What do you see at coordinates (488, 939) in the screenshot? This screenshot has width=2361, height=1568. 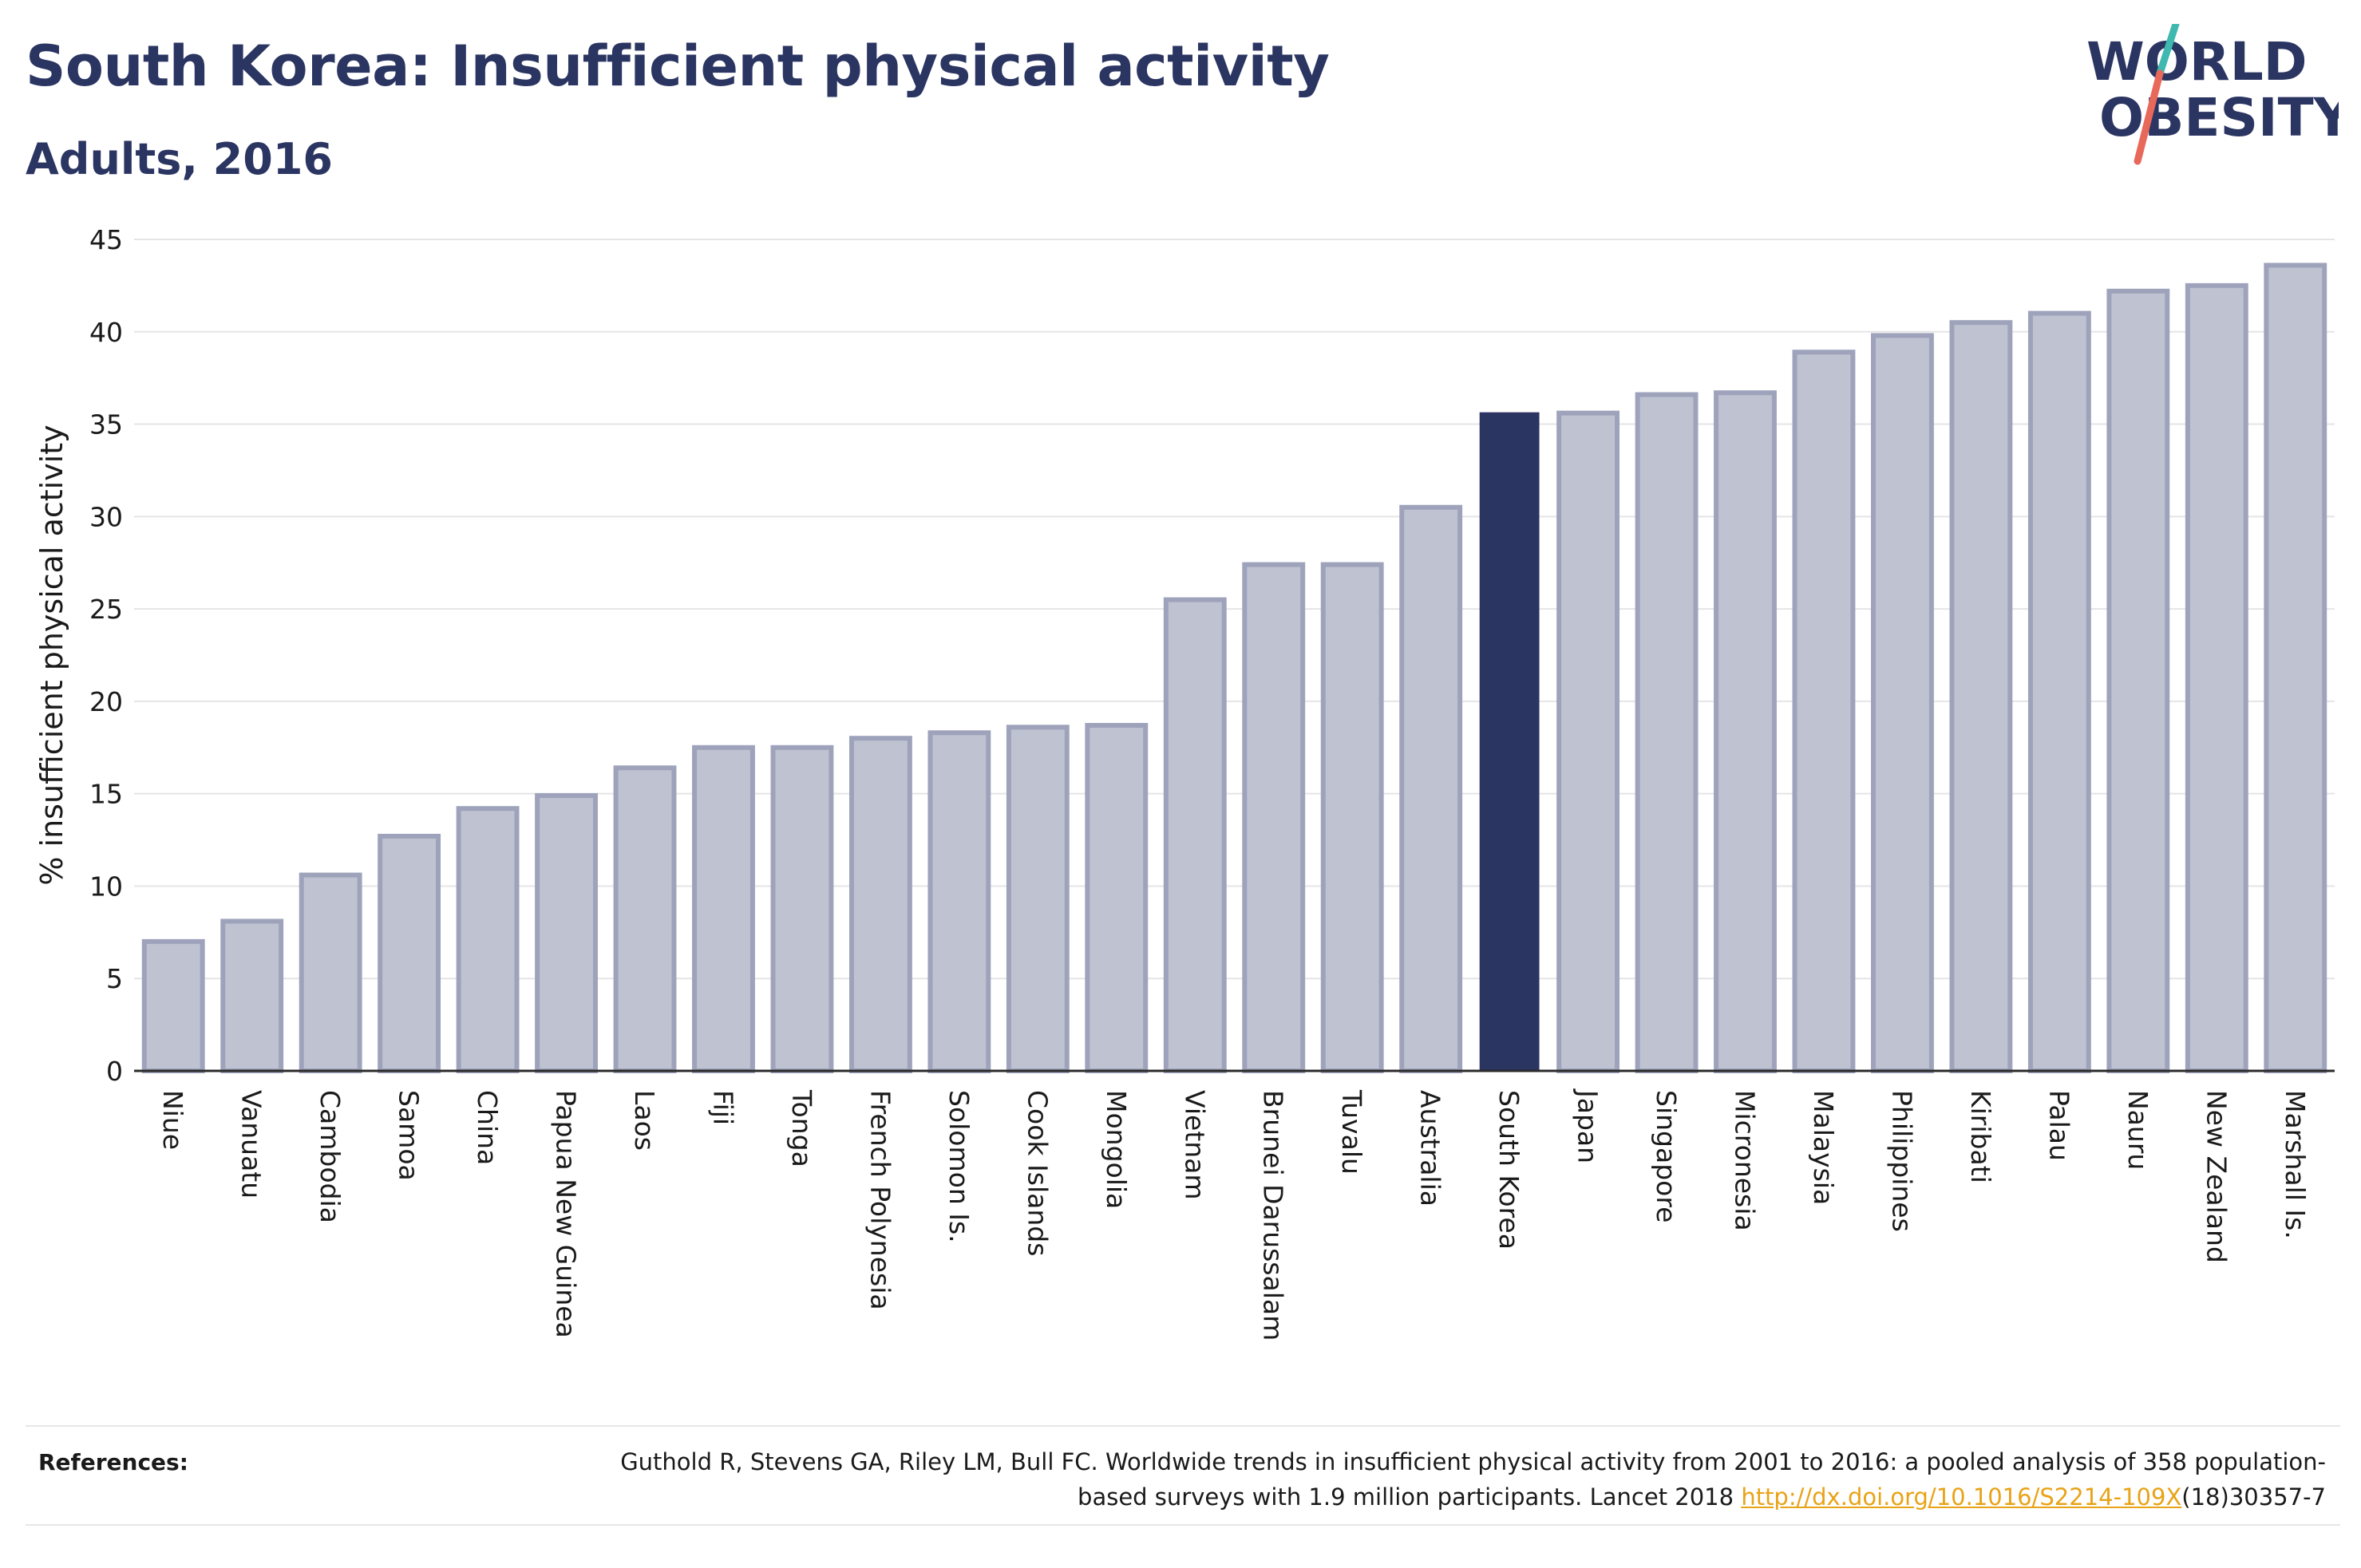 I see `bar-china` at bounding box center [488, 939].